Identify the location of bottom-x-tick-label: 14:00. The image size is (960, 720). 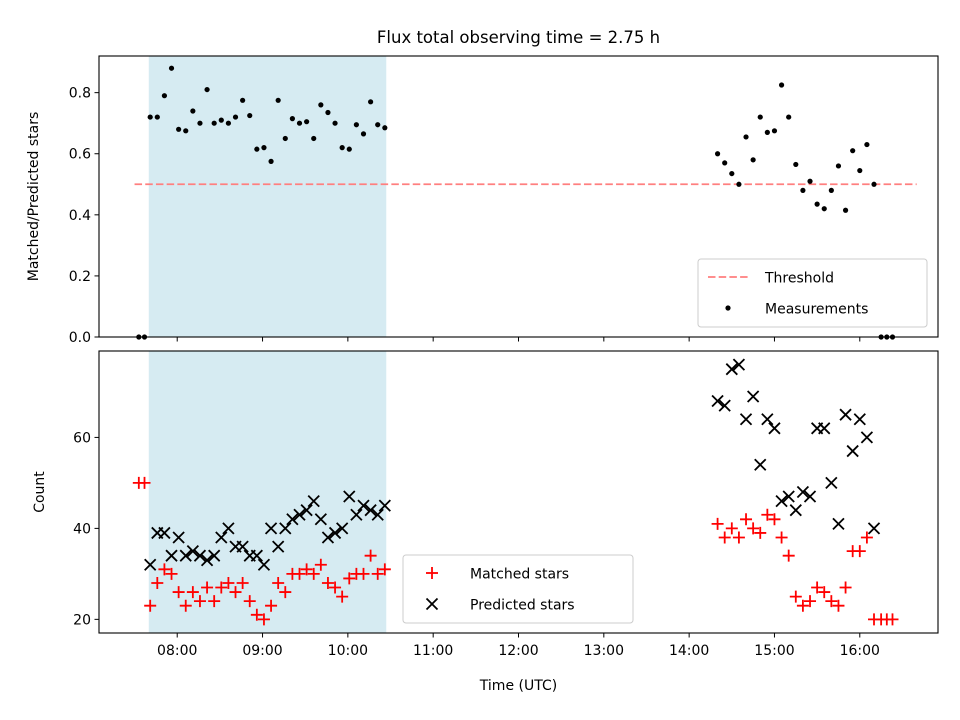
(689, 651).